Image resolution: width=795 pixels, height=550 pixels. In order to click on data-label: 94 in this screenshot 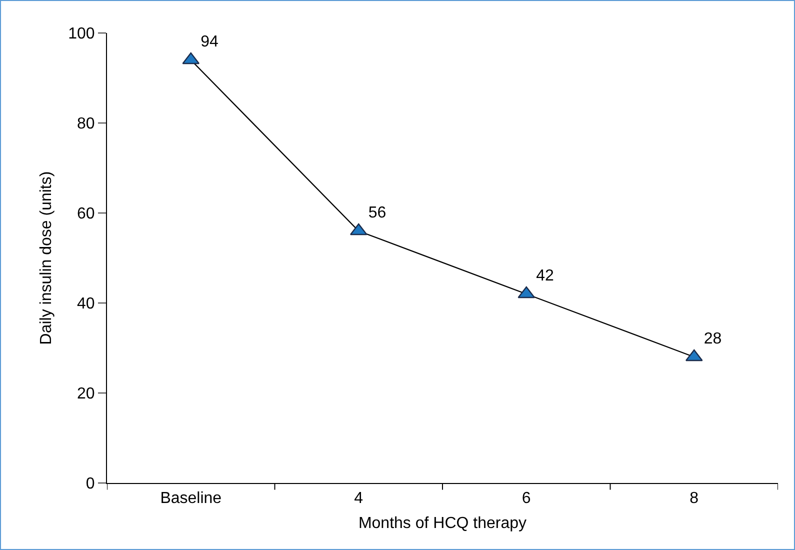, I will do `click(209, 41)`.